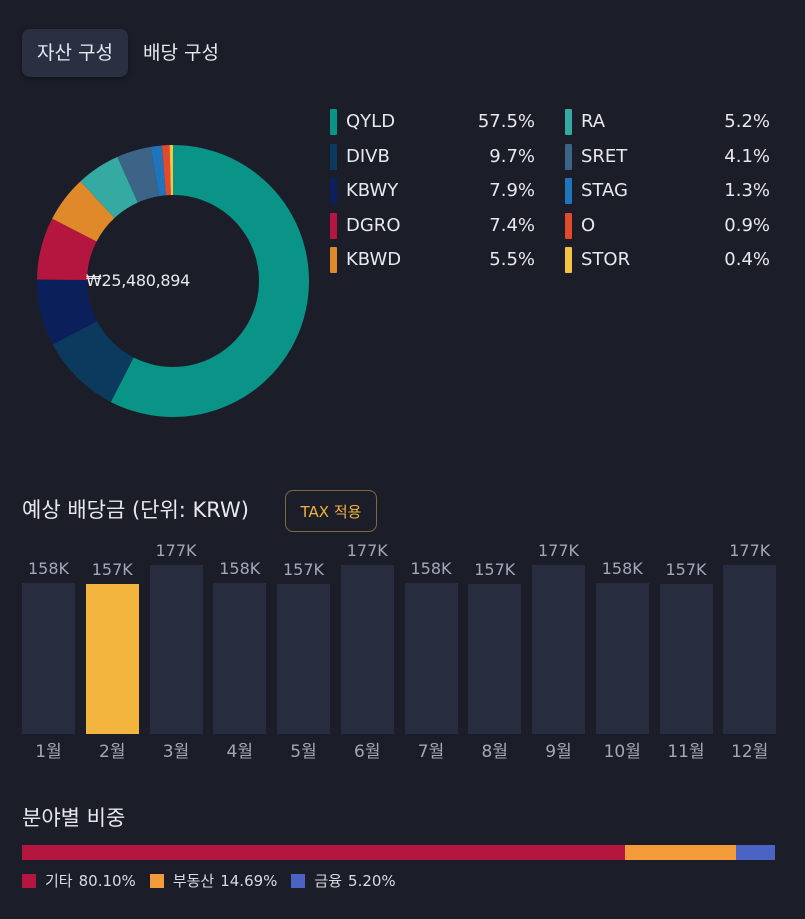  I want to click on month-bar-column: 157K 2월, so click(112, 658).